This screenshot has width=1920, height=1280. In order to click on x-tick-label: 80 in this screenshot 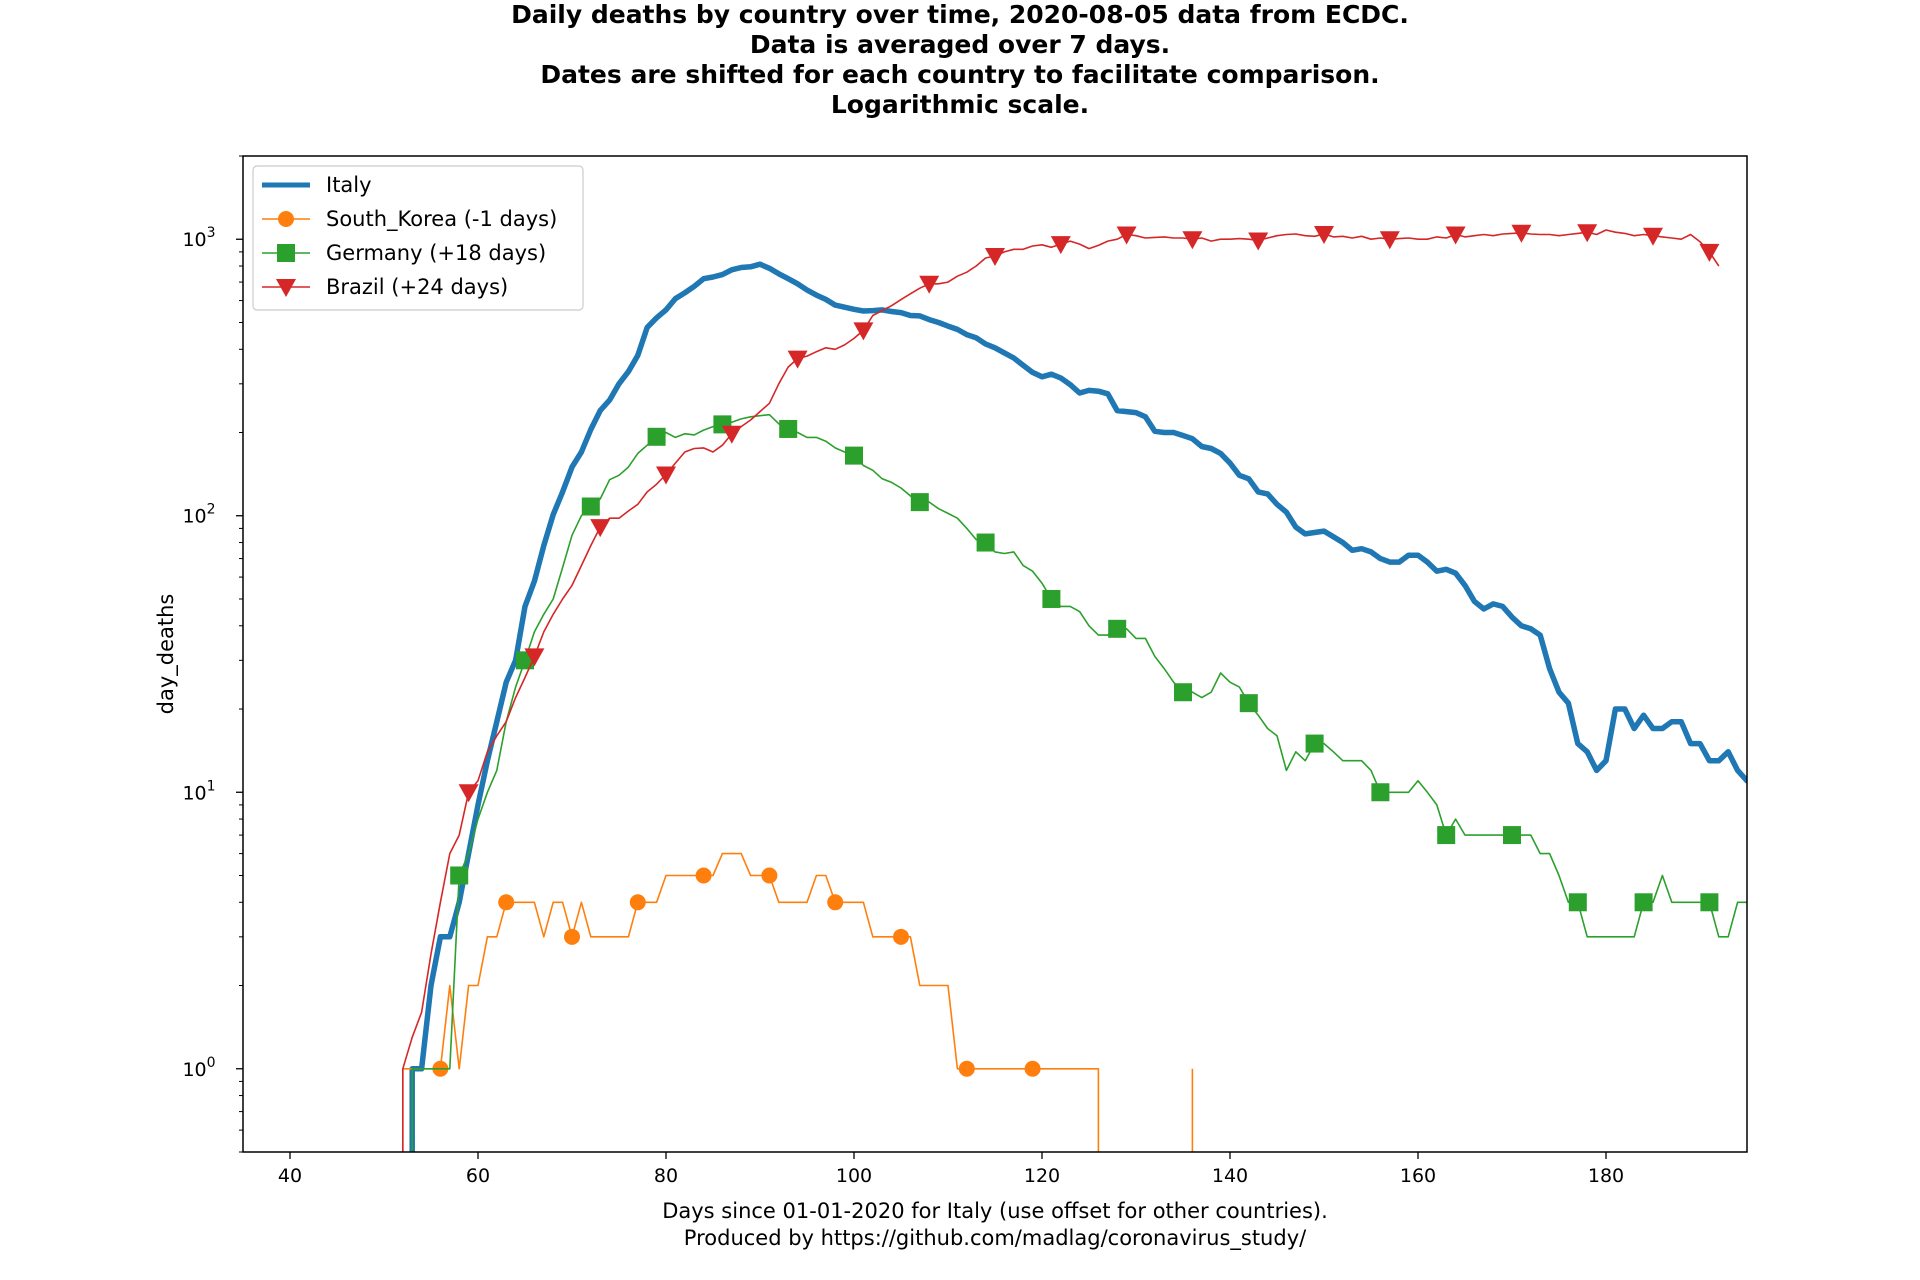, I will do `click(666, 1176)`.